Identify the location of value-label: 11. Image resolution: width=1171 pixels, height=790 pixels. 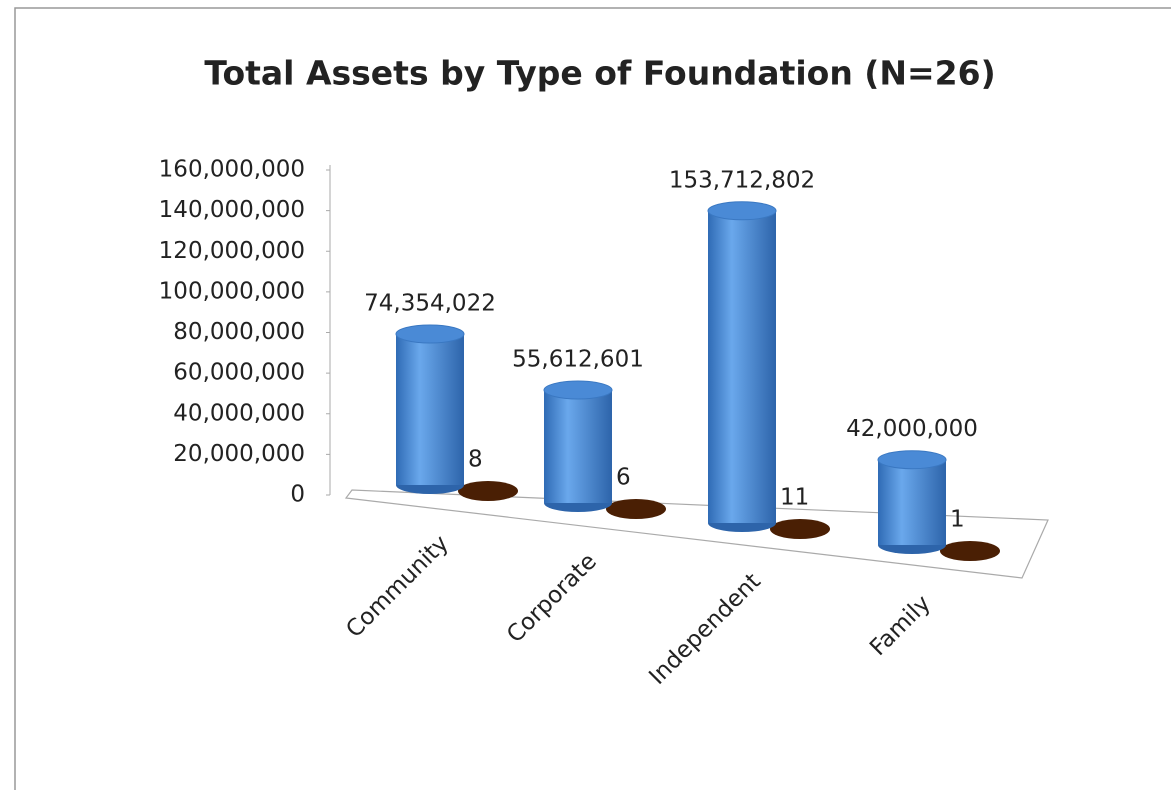
(794, 498).